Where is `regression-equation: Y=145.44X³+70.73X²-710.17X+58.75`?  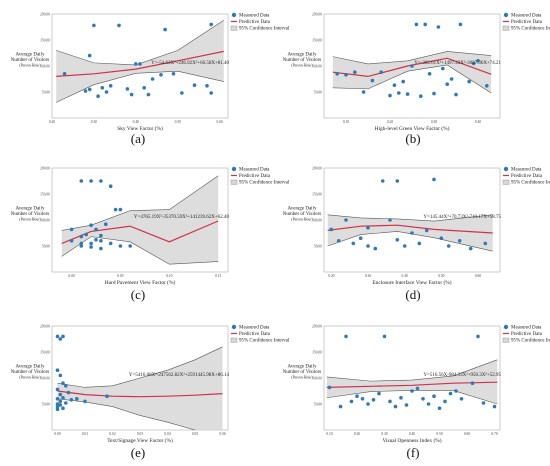
regression-equation: Y=145.44X³+70.73X²-710.17X+58.75 is located at coordinates (462, 217).